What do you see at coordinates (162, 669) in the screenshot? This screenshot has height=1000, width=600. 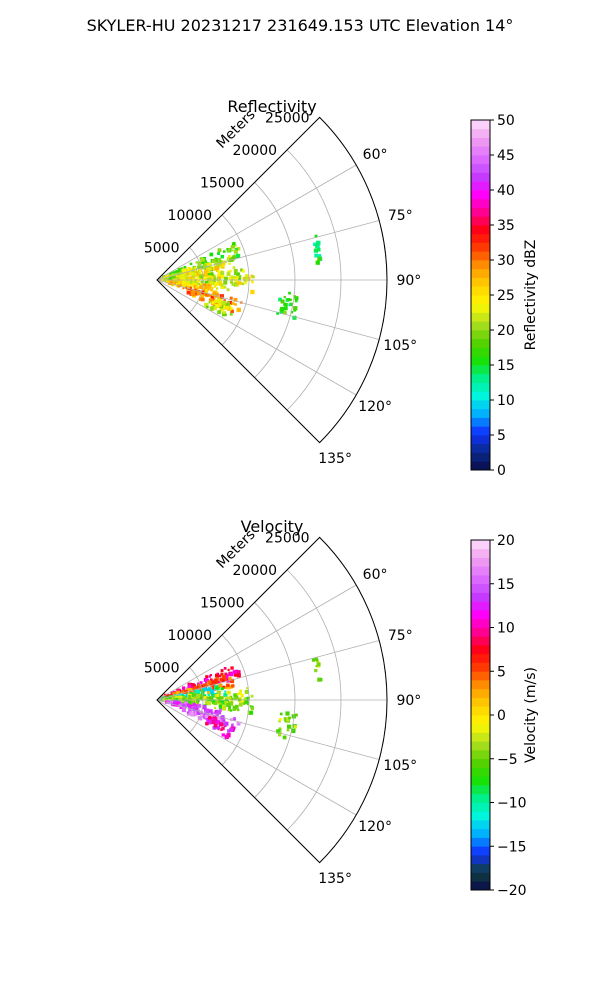 I see `radial-tick-label: 5000` at bounding box center [162, 669].